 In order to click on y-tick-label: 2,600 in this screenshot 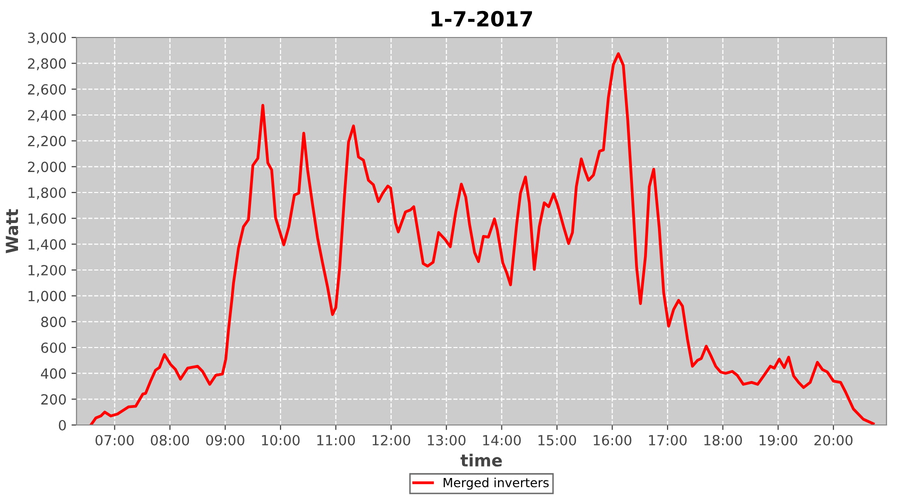, I will do `click(47, 90)`.